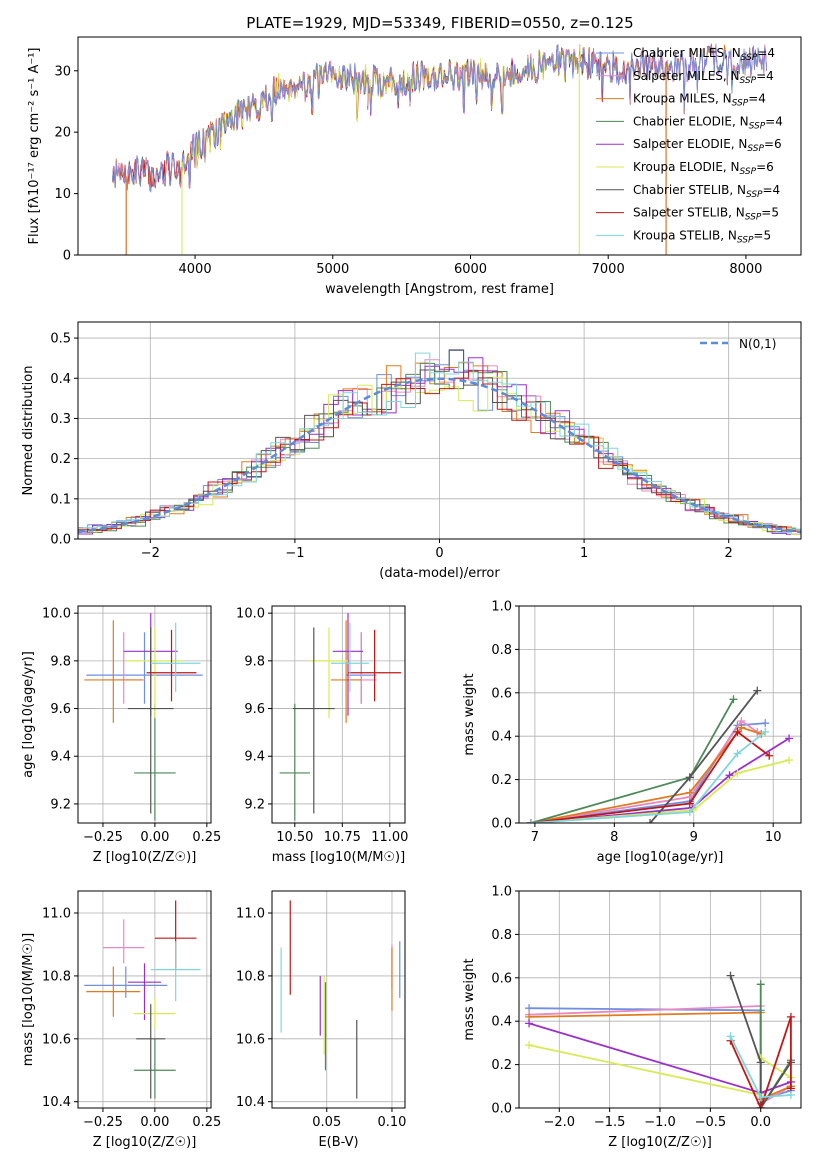 Image resolution: width=819 pixels, height=1170 pixels. Describe the element at coordinates (745, 269) in the screenshot. I see `x-tick-label: 8000` at that location.